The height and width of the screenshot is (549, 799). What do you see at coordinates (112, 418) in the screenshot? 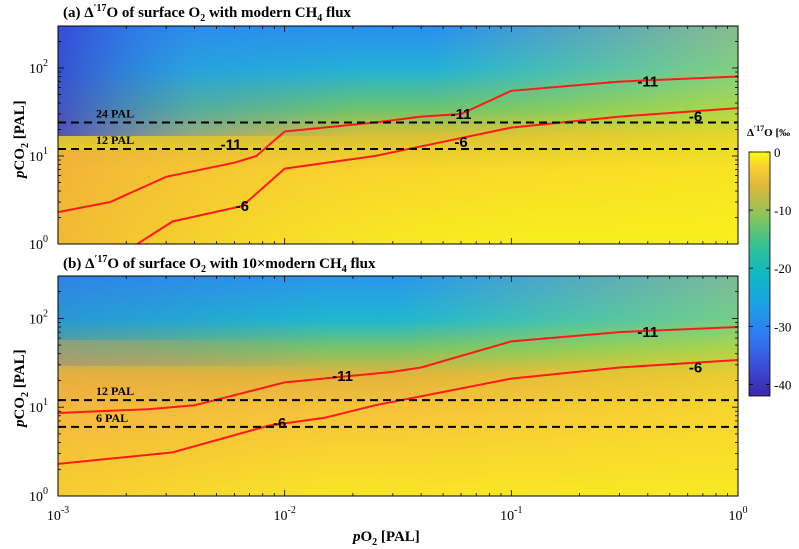
I see `reference-line-label: 6 PAL` at bounding box center [112, 418].